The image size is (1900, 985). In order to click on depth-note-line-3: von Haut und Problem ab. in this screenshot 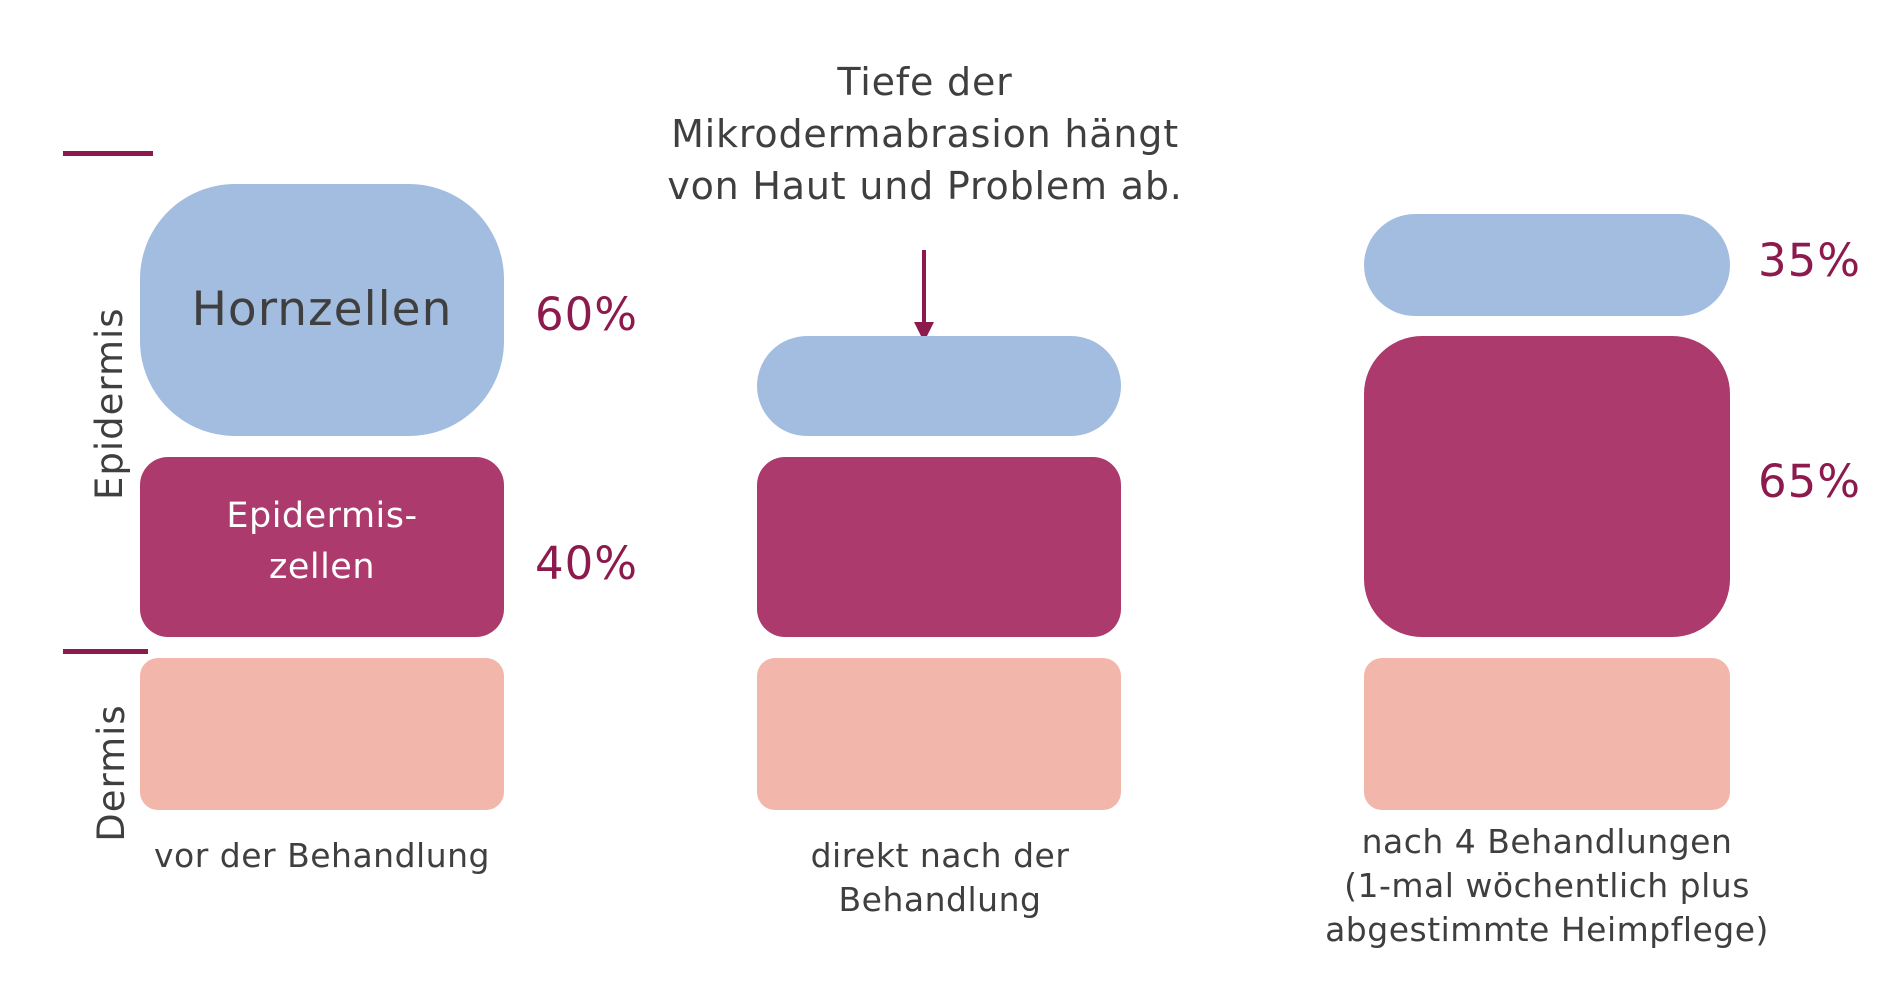, I will do `click(925, 186)`.